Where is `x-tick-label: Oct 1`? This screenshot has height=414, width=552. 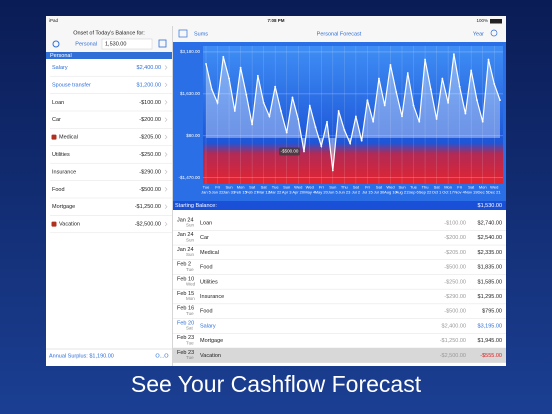
x-tick-label: Oct 1 is located at coordinates (437, 192).